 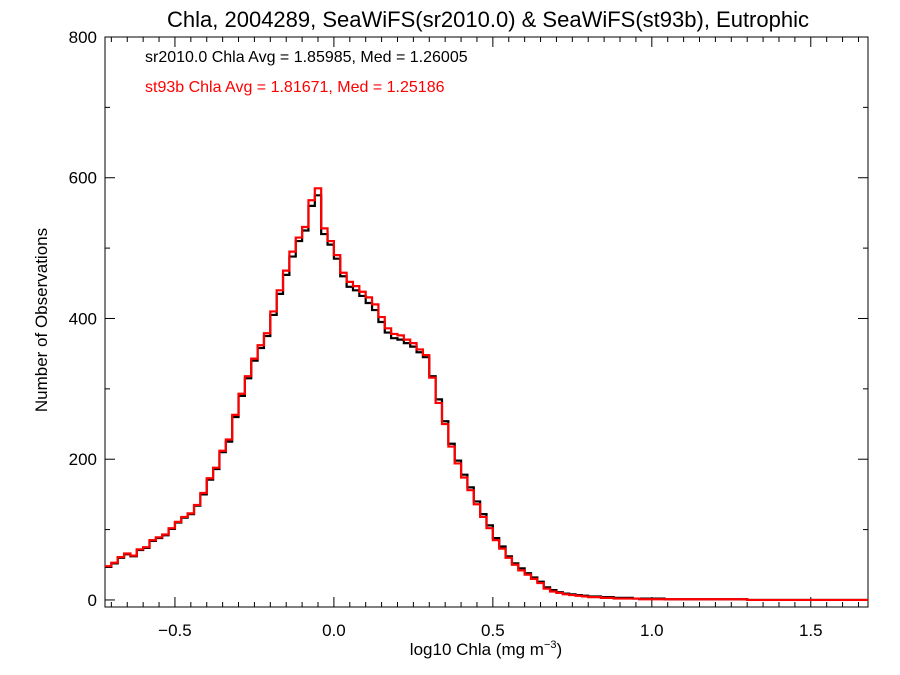 I want to click on y-tick-label: 400, so click(x=83, y=318).